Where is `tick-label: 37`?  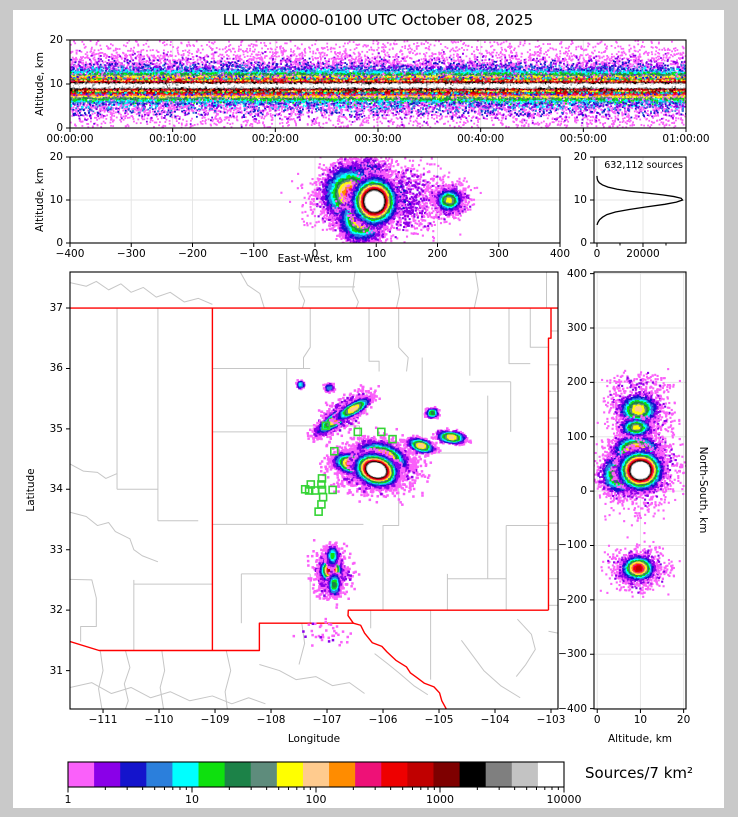 tick-label: 37 is located at coordinates (56, 308).